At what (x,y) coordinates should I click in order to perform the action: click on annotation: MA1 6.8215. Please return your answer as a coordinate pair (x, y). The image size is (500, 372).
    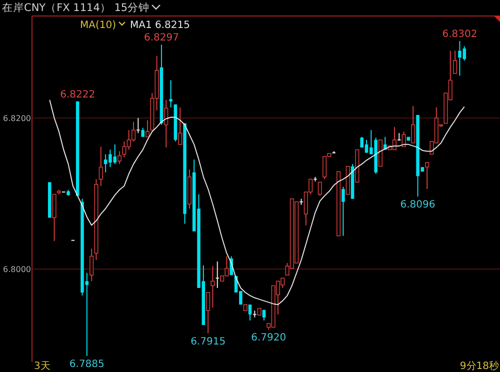
    Looking at the image, I should click on (160, 25).